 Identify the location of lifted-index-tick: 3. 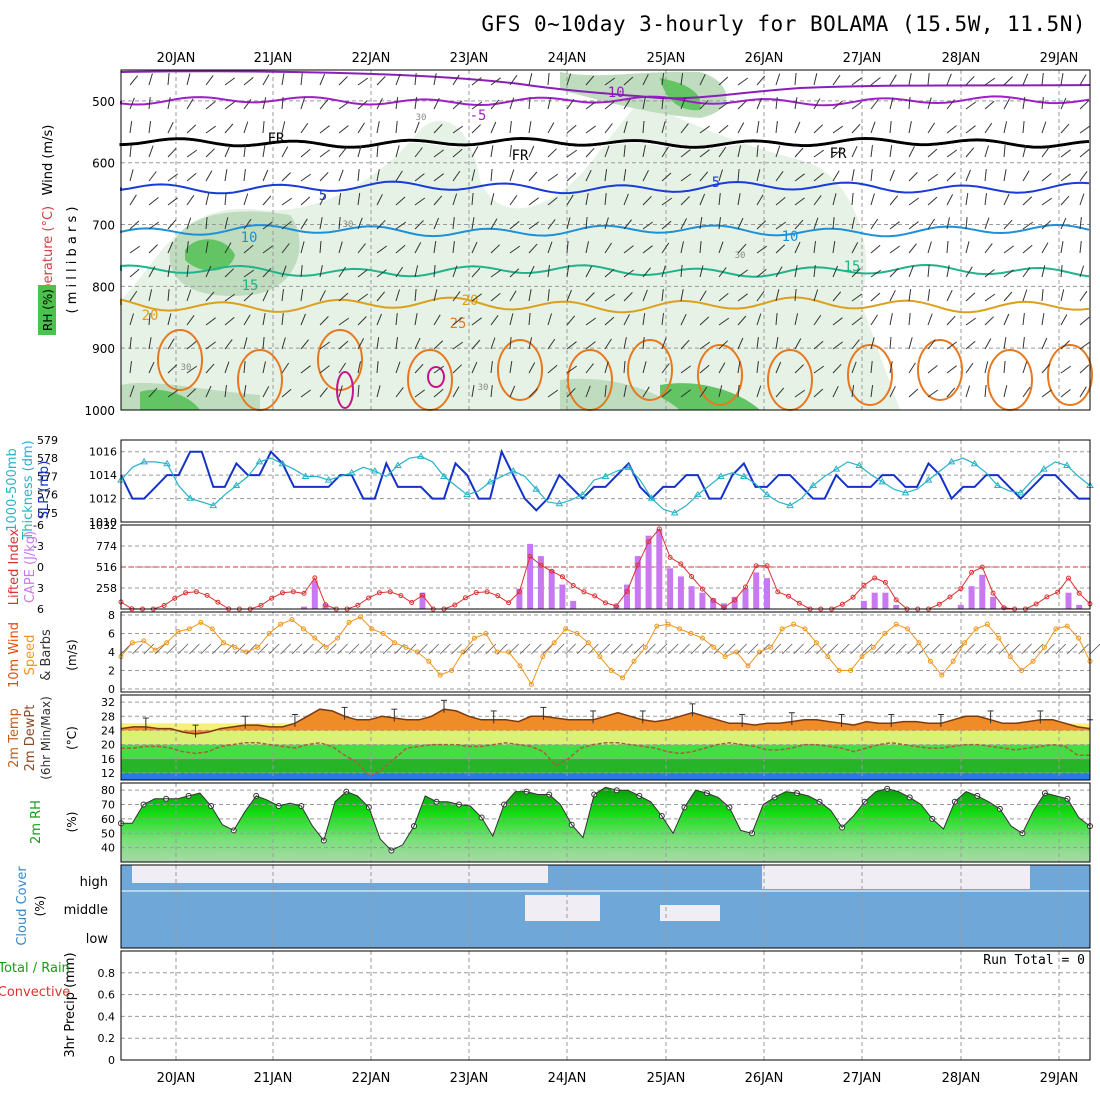
(40, 588).